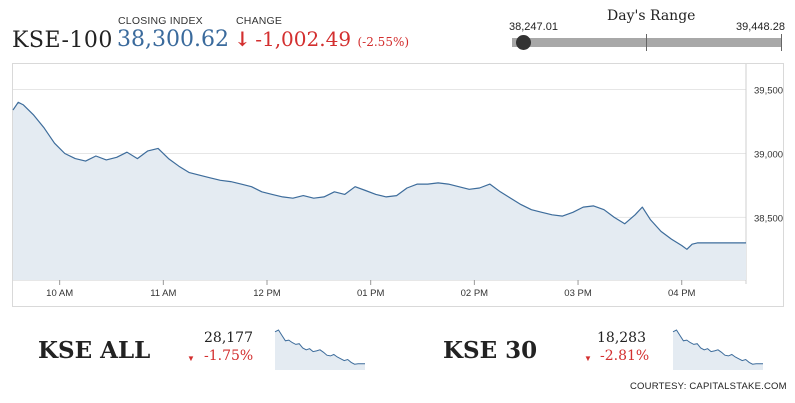 The height and width of the screenshot is (403, 795). I want to click on closing-index-label: CLOSING INDEX, so click(160, 21).